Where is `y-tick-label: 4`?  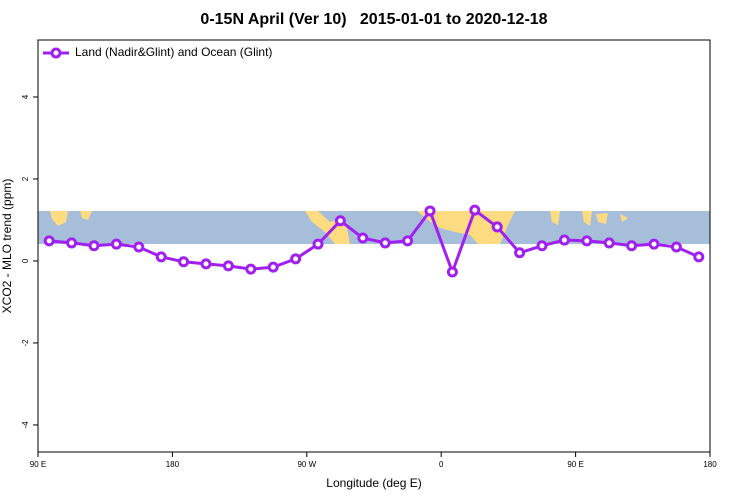
y-tick-label: 4 is located at coordinates (25, 96).